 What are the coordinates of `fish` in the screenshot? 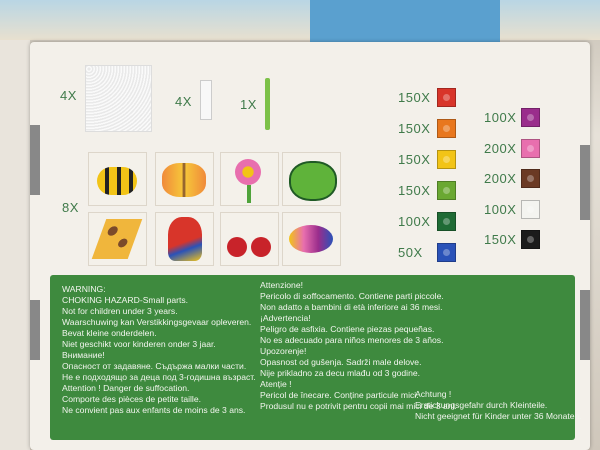 It's located at (311, 239).